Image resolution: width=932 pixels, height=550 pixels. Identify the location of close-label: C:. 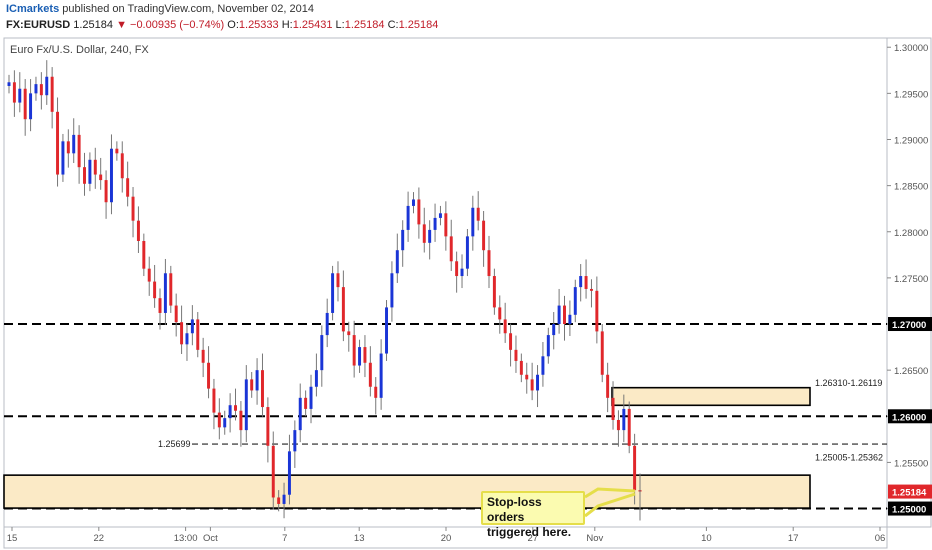
(393, 25).